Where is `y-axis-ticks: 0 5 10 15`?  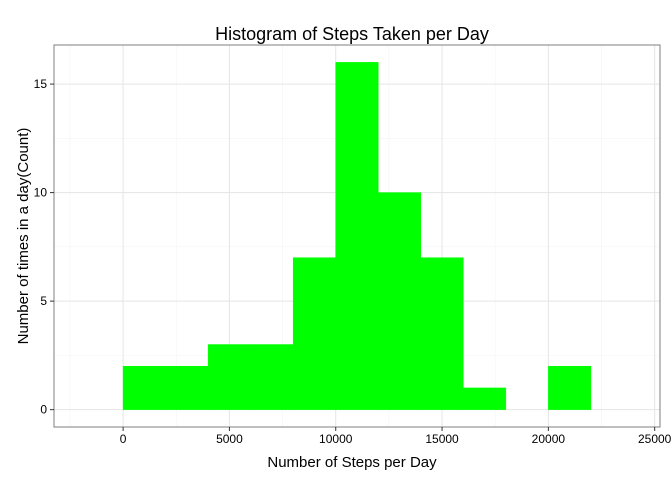 y-axis-ticks: 0 5 10 15 is located at coordinates (44, 247).